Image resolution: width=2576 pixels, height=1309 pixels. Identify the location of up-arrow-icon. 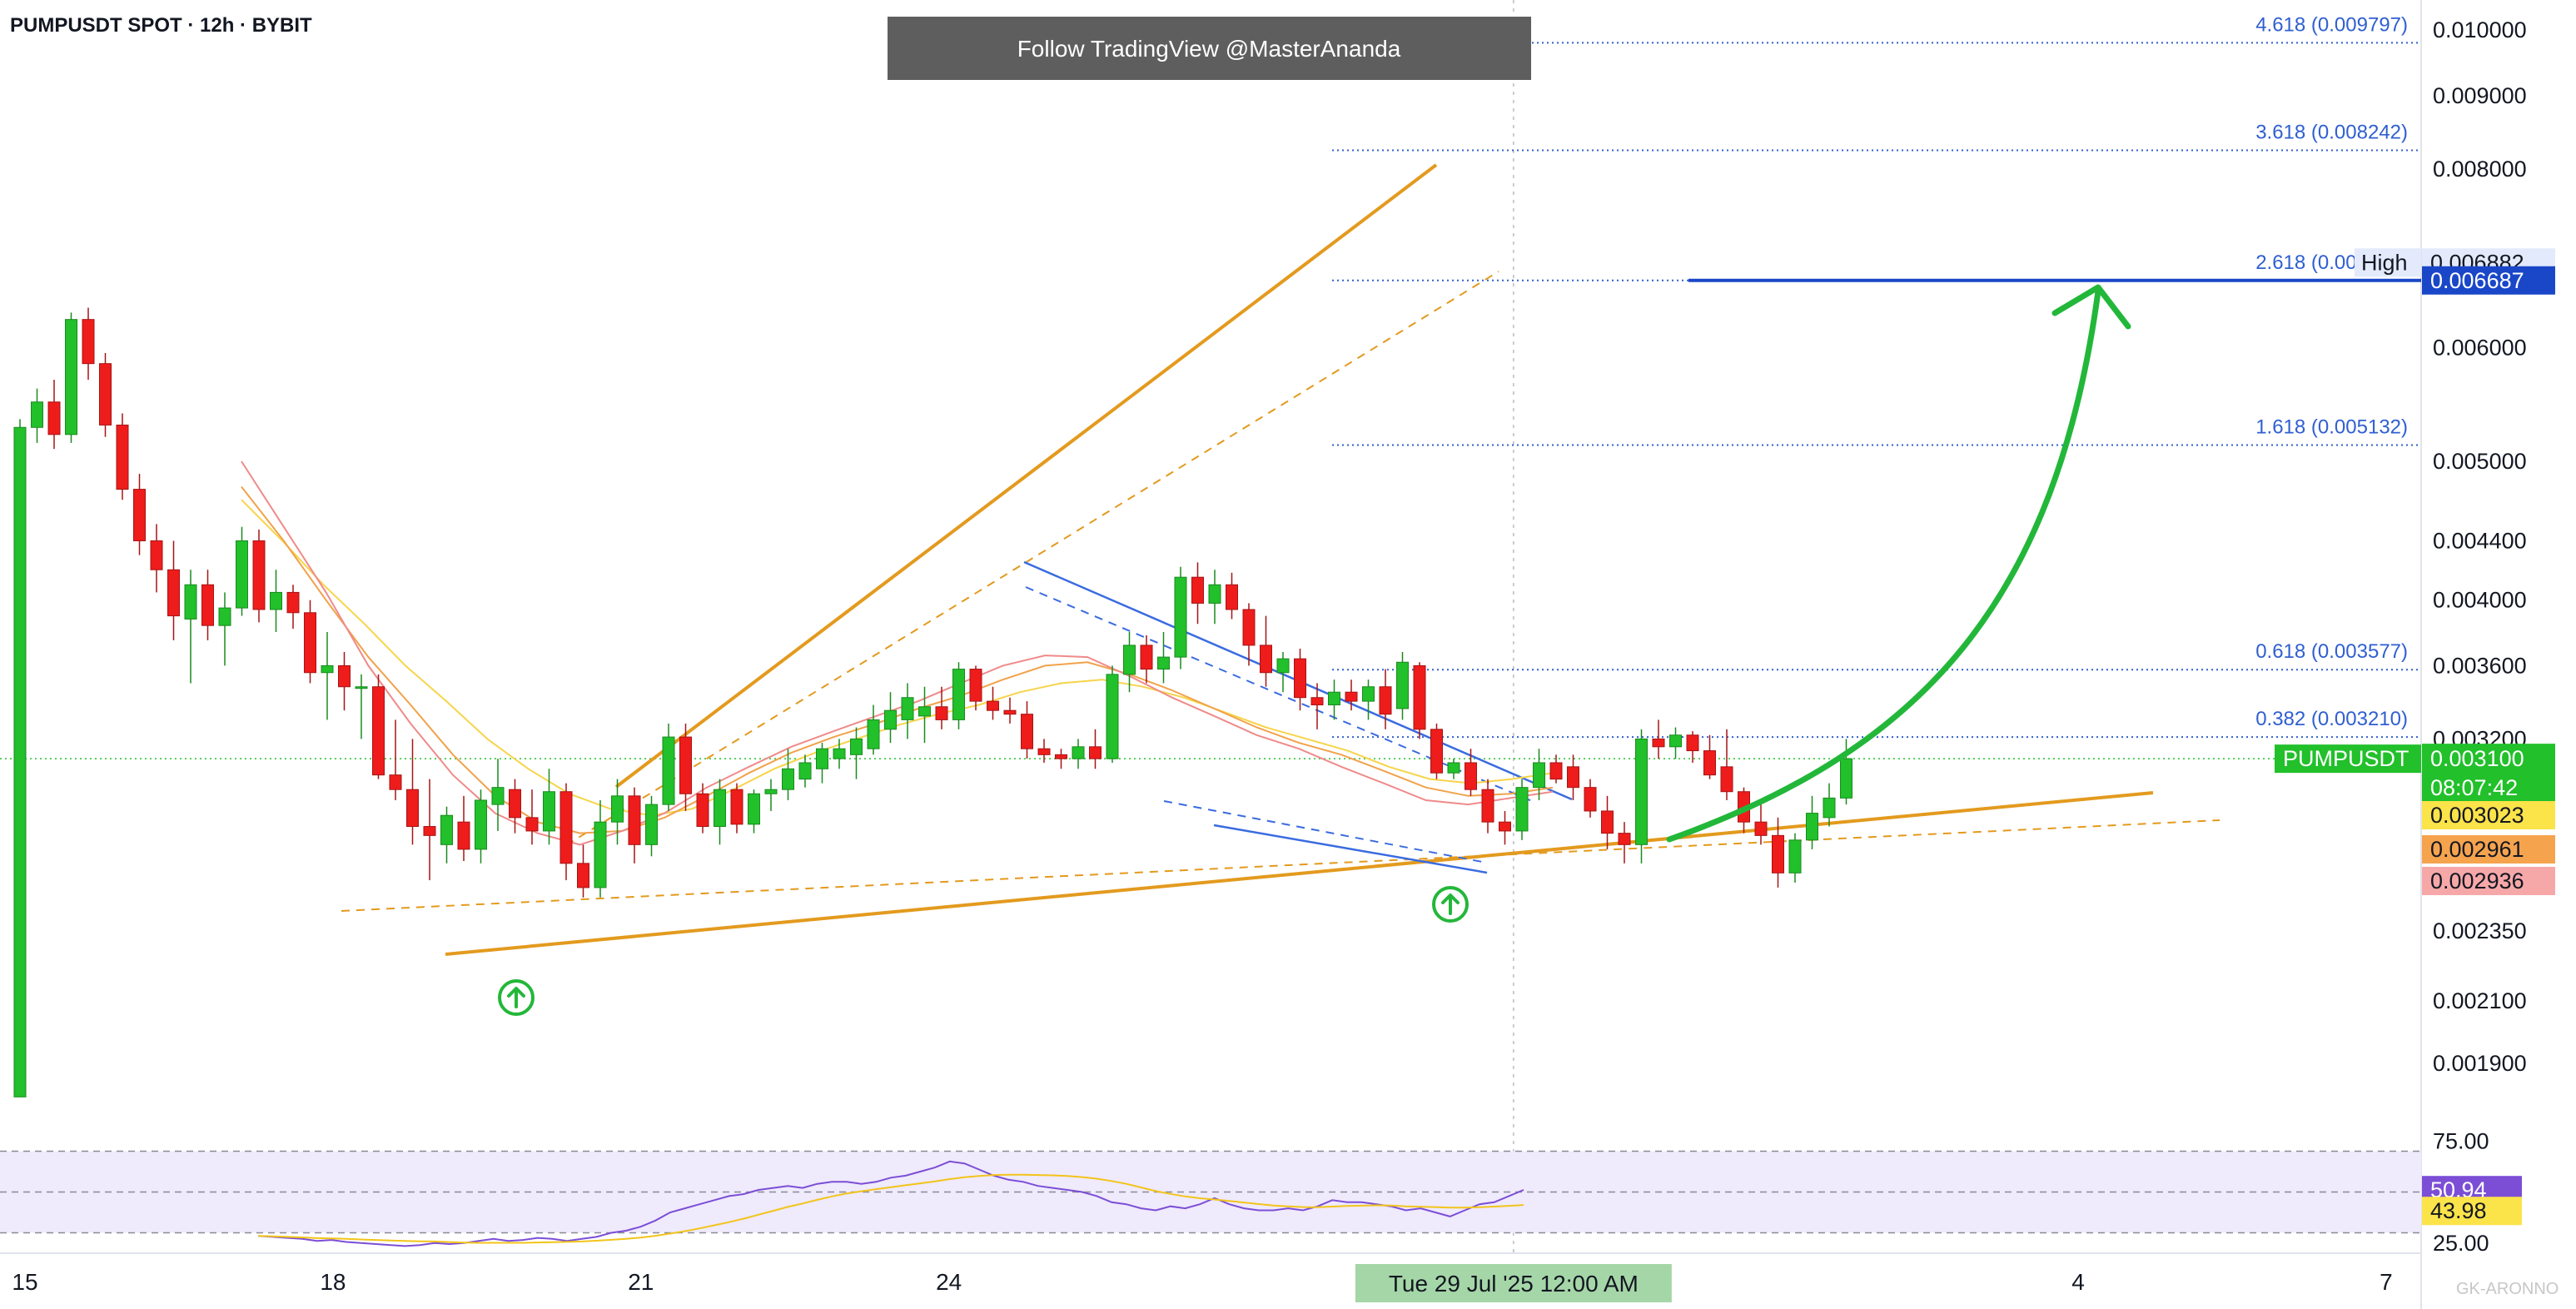
(516, 998).